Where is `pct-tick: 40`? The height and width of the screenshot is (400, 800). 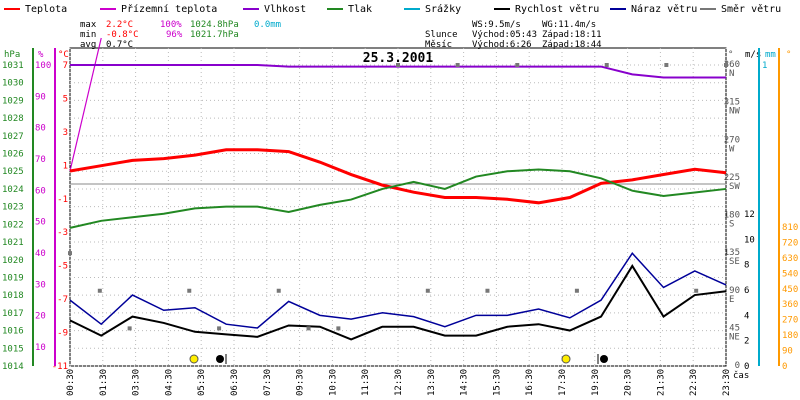 pct-tick: 40 is located at coordinates (40, 254).